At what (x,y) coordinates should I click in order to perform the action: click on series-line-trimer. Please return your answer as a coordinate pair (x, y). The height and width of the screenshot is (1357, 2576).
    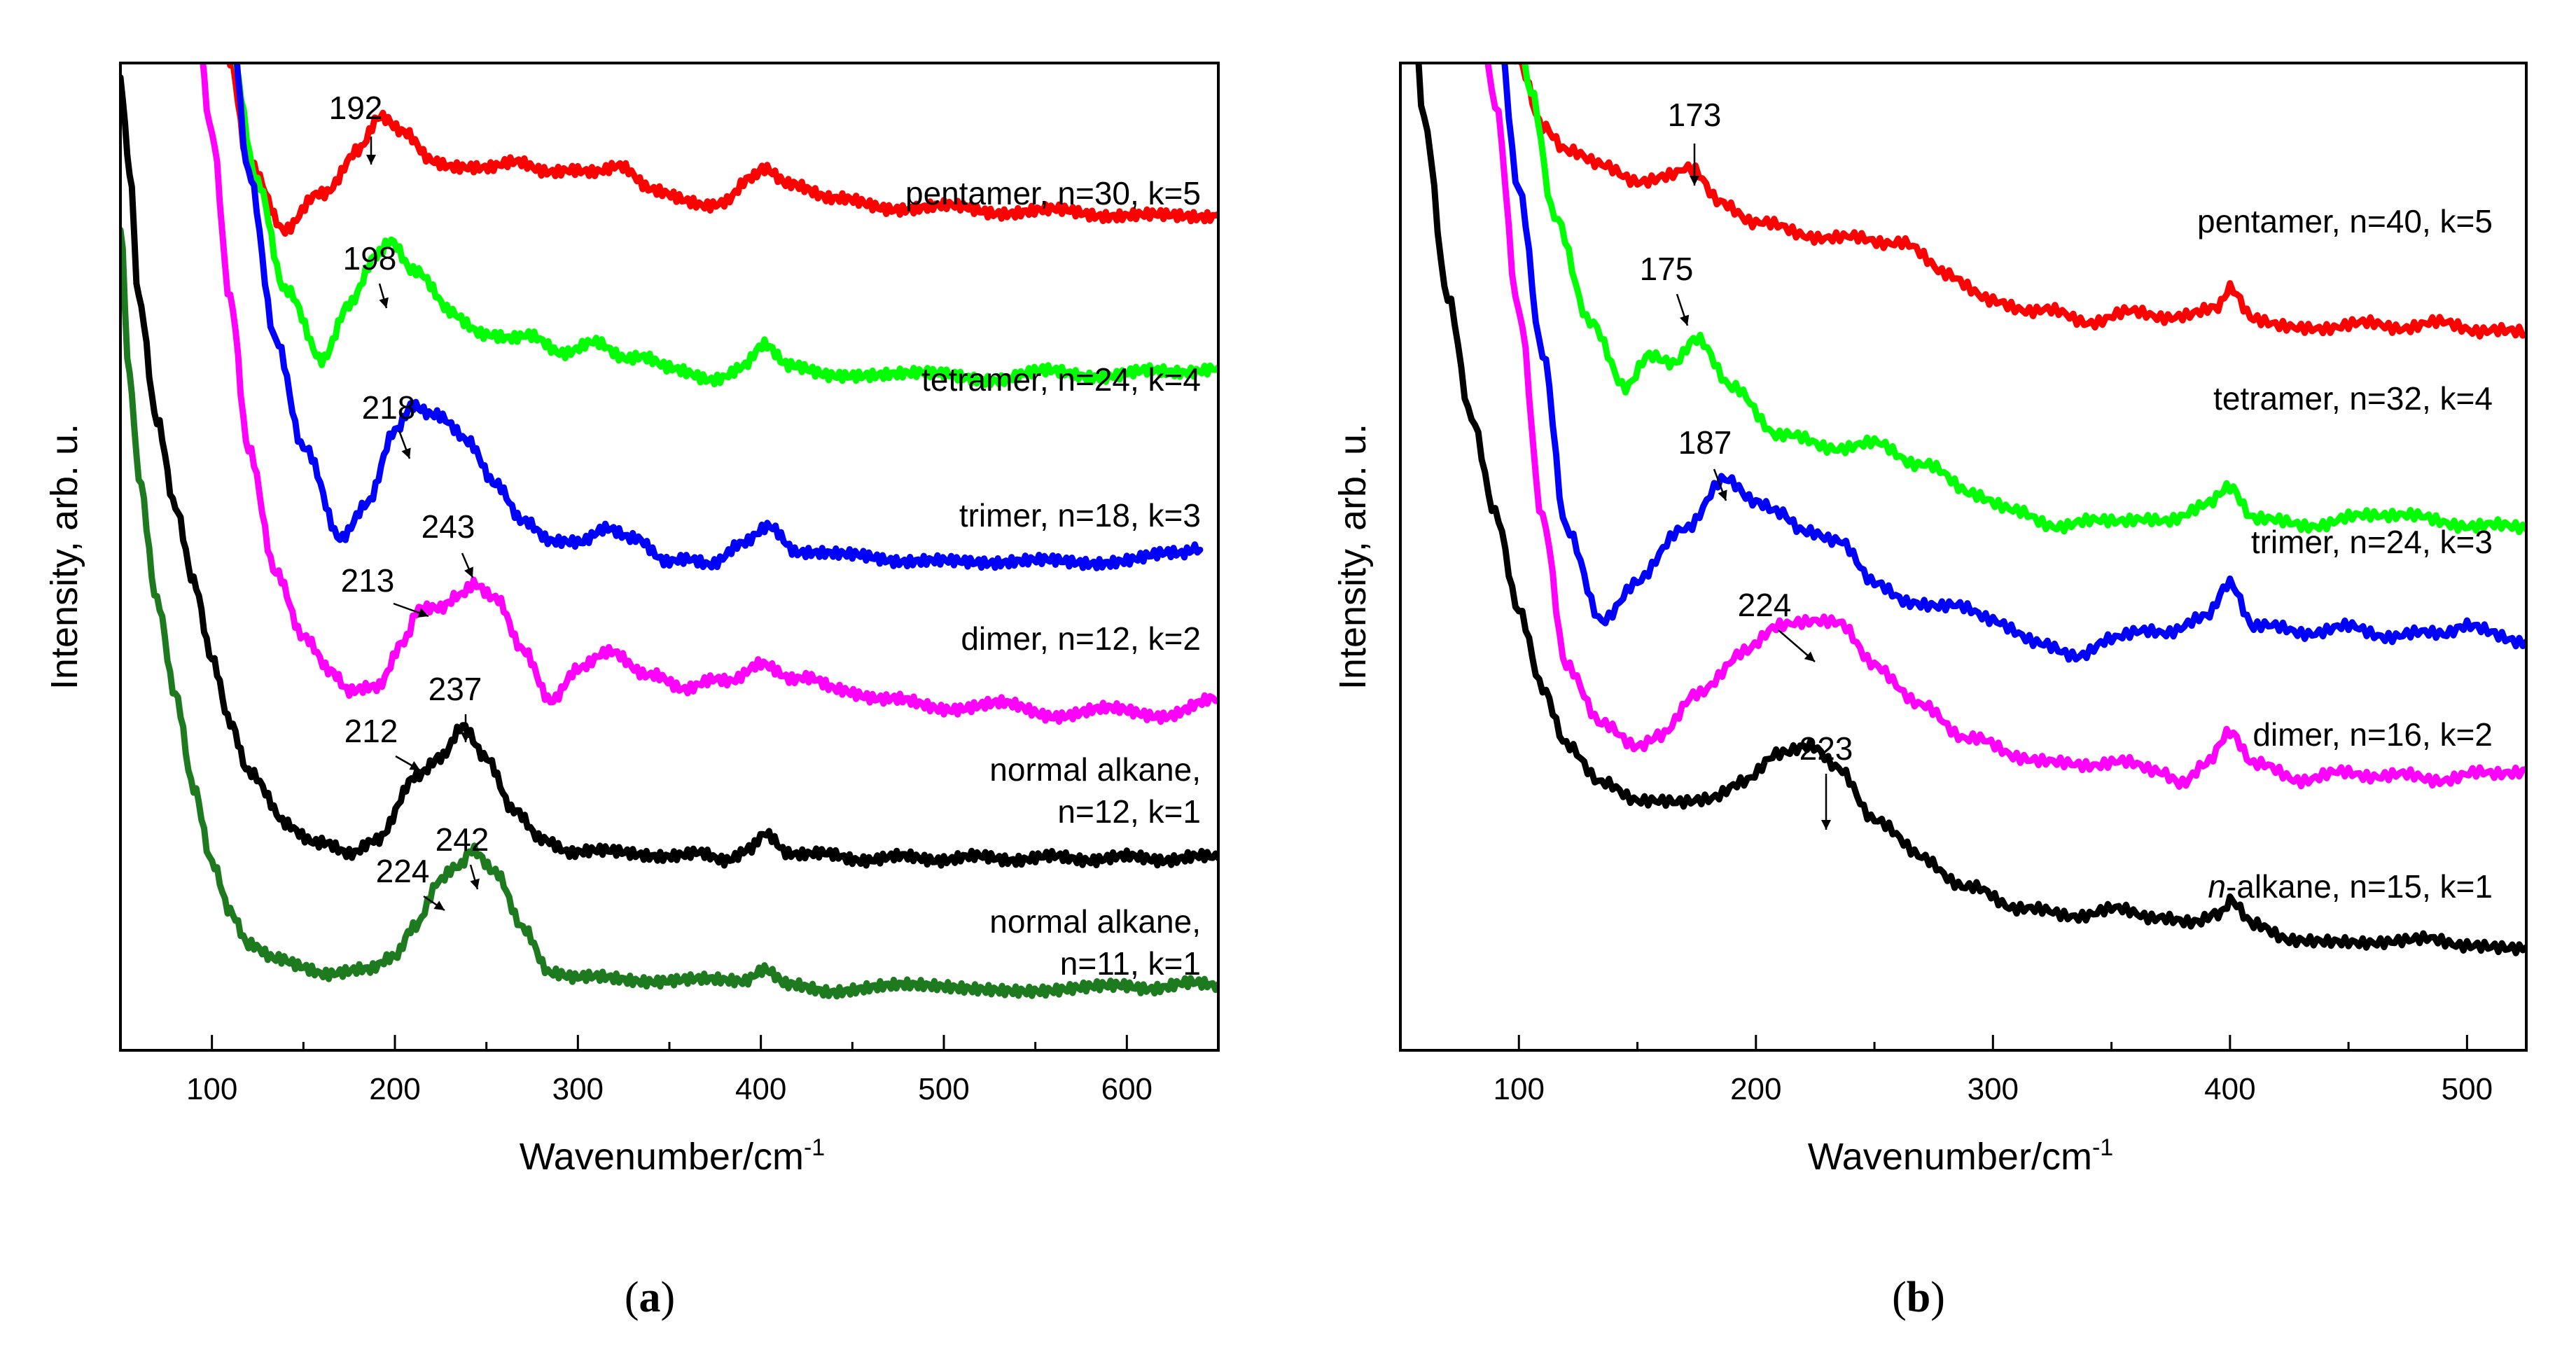
    Looking at the image, I should click on (719, 318).